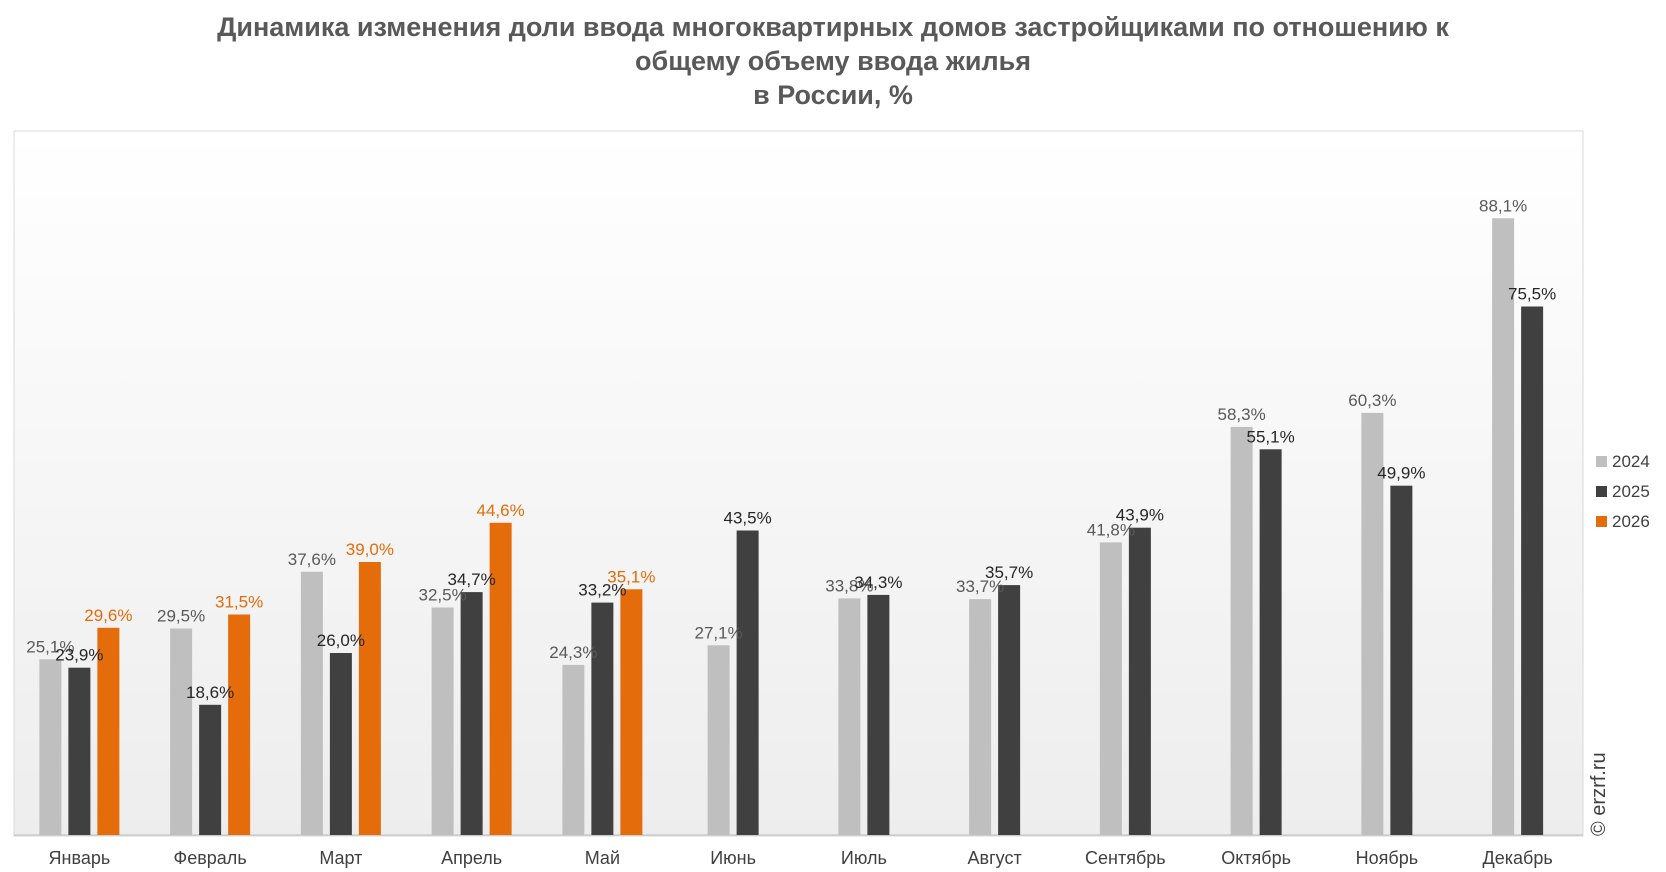 Image resolution: width=1666 pixels, height=872 pixels. Describe the element at coordinates (1601, 491) in the screenshot. I see `legend-swatch-2025` at that location.